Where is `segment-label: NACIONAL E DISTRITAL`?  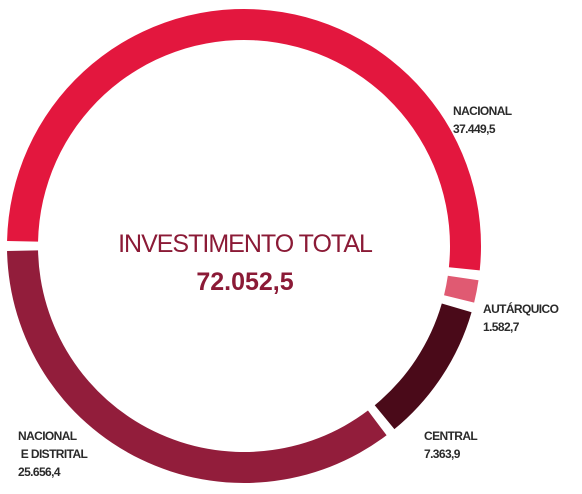
segment-label: NACIONAL E DISTRITAL is located at coordinates (53, 445).